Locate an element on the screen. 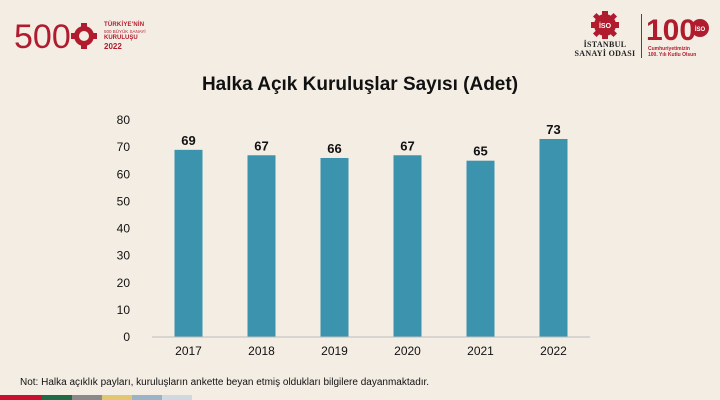 The width and height of the screenshot is (720, 400). x-tick-label: 2021 is located at coordinates (480, 351).